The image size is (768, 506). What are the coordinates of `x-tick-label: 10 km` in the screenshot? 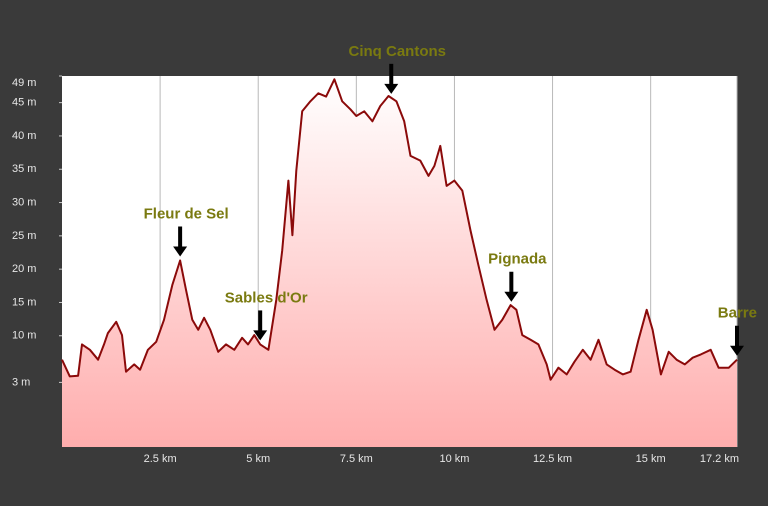 It's located at (454, 459).